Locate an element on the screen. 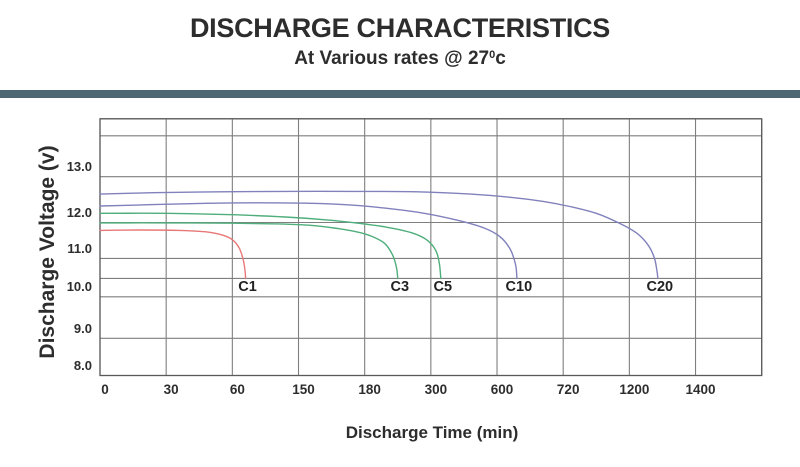  y-tick-label-13.0: 13.0 is located at coordinates (79, 167).